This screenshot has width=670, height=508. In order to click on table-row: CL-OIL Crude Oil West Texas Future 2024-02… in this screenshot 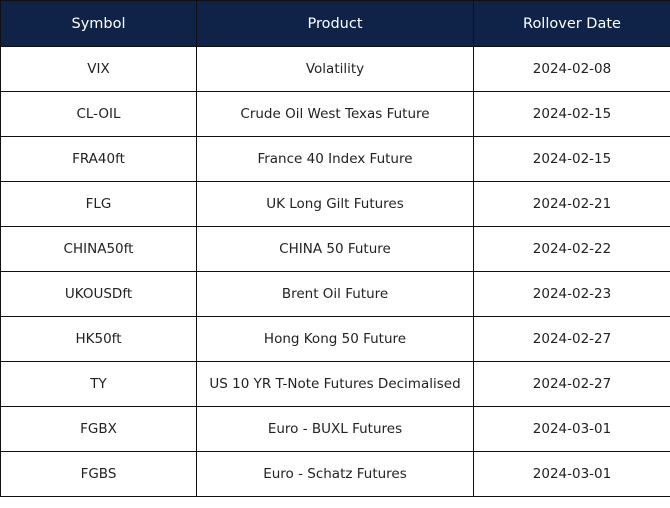, I will do `click(335, 114)`.